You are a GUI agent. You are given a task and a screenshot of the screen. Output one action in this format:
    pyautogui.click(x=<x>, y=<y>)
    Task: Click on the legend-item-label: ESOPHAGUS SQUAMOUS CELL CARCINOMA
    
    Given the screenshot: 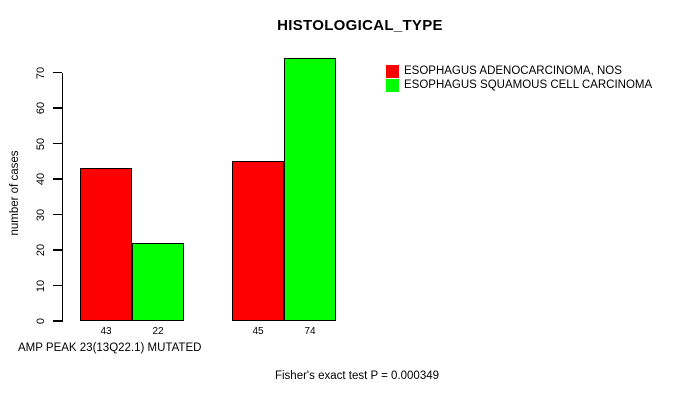 What is the action you would take?
    pyautogui.click(x=528, y=85)
    